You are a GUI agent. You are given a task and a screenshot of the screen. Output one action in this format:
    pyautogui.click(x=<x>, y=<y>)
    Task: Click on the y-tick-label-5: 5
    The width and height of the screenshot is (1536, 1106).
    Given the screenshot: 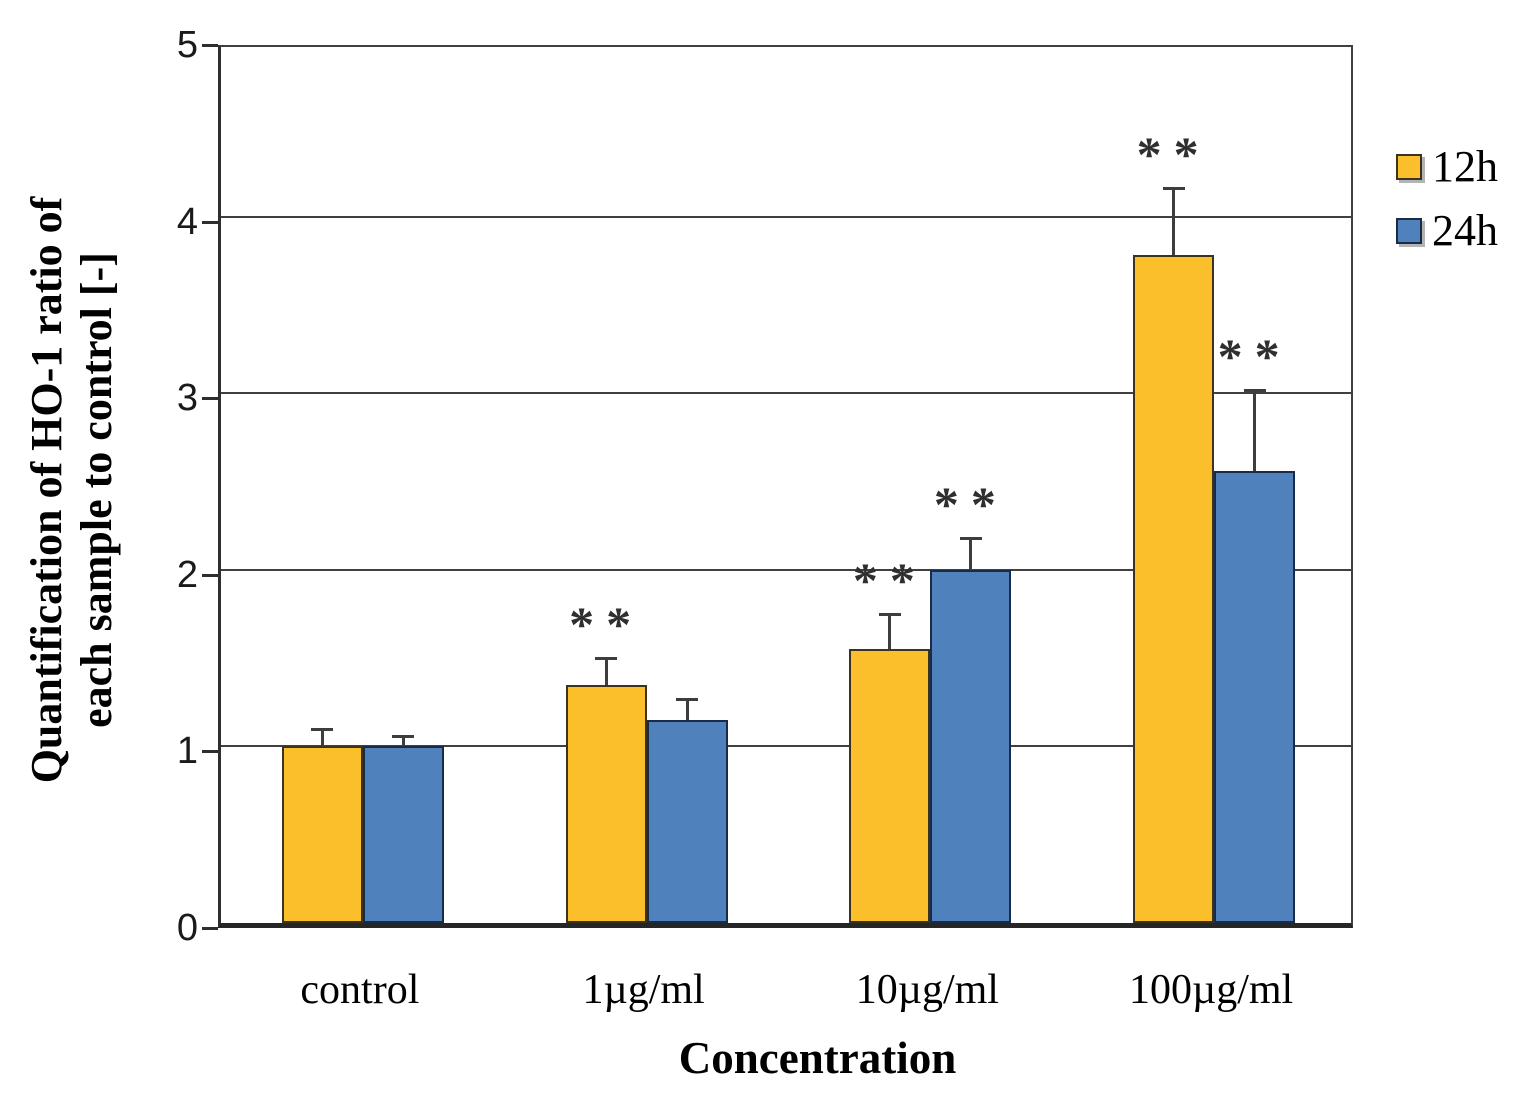 What is the action you would take?
    pyautogui.click(x=187, y=45)
    